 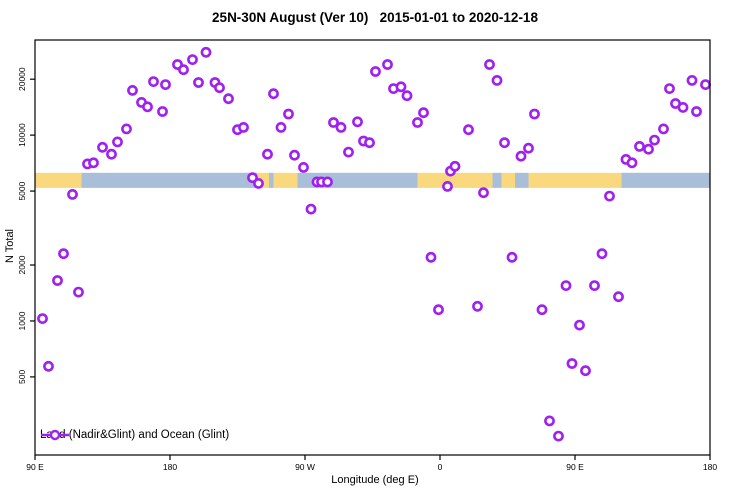 I want to click on y-tick-label: 20000, so click(x=22, y=79).